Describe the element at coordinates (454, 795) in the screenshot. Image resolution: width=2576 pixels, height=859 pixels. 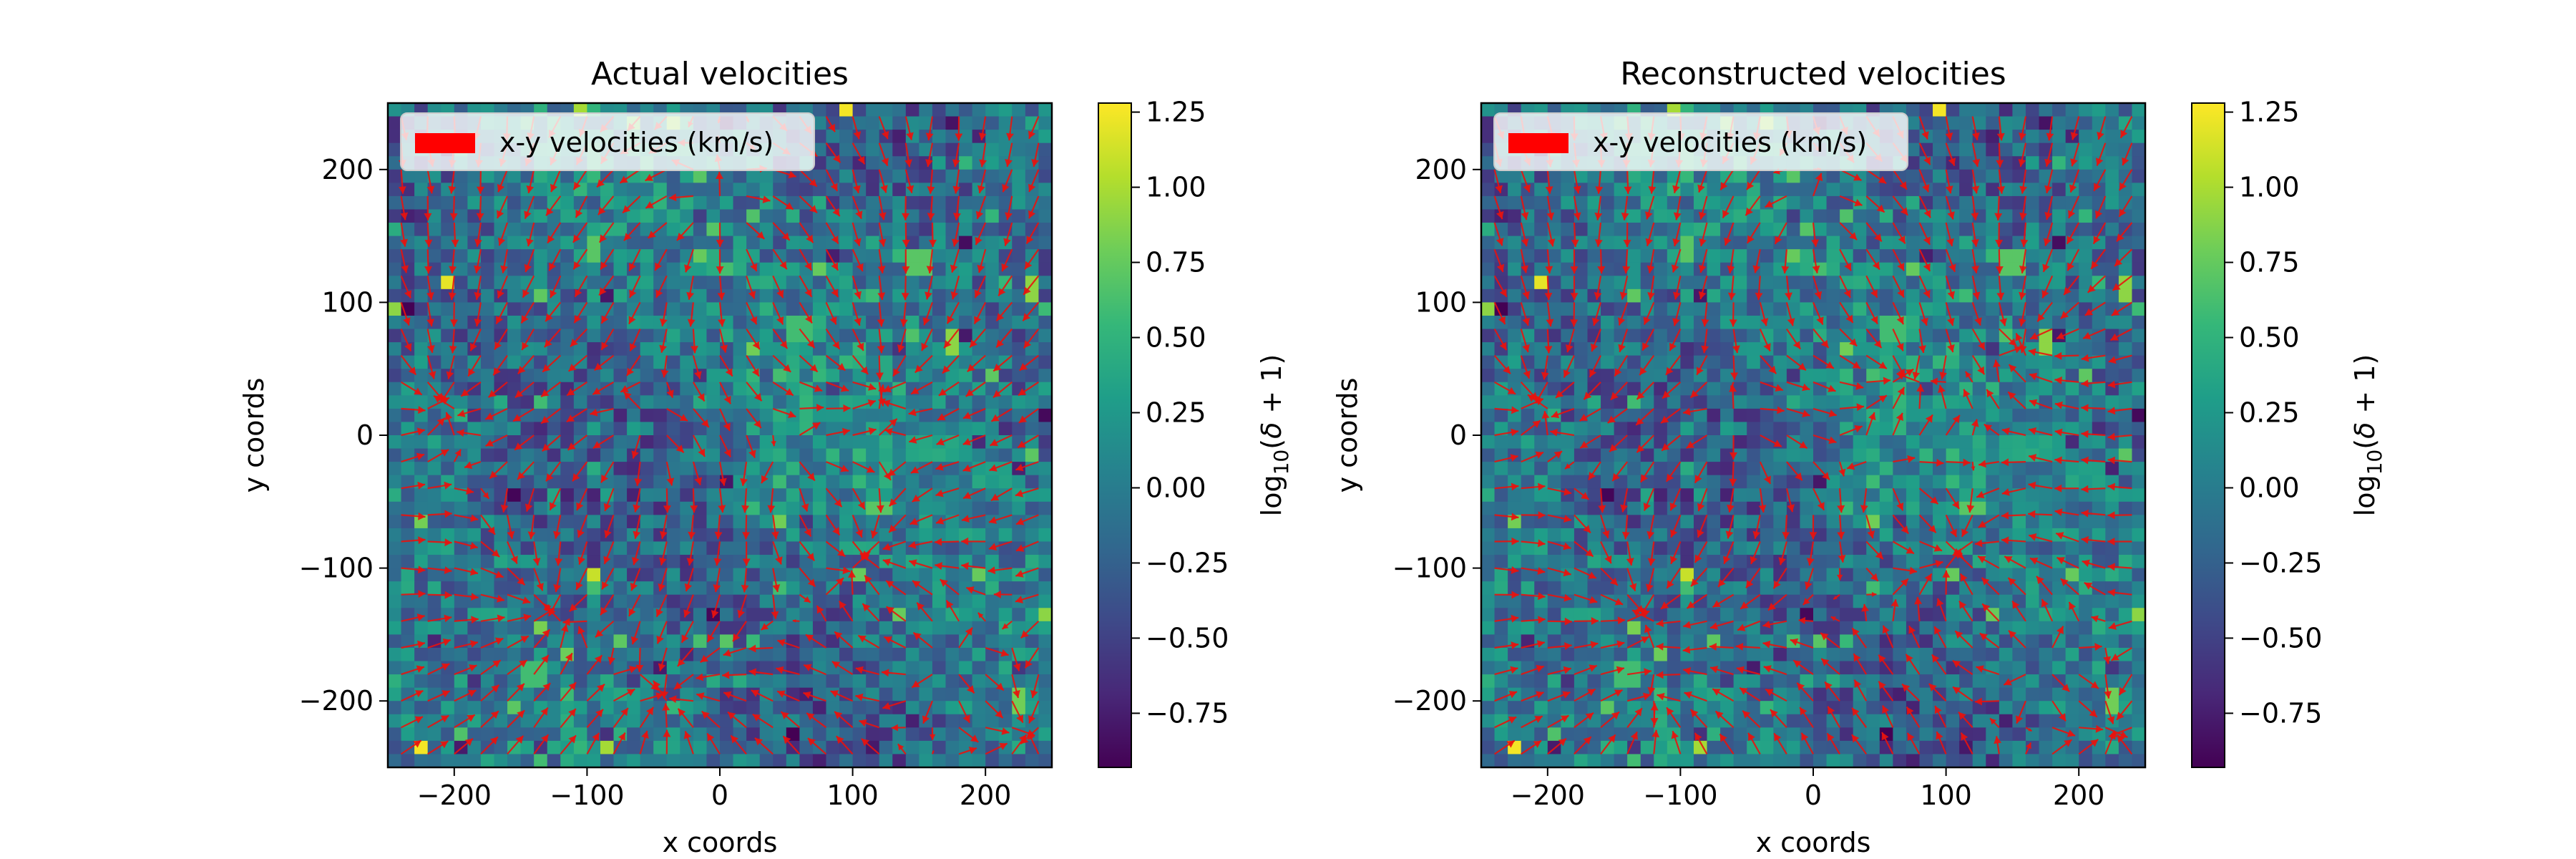
I see `x-tick-label: −200` at that location.